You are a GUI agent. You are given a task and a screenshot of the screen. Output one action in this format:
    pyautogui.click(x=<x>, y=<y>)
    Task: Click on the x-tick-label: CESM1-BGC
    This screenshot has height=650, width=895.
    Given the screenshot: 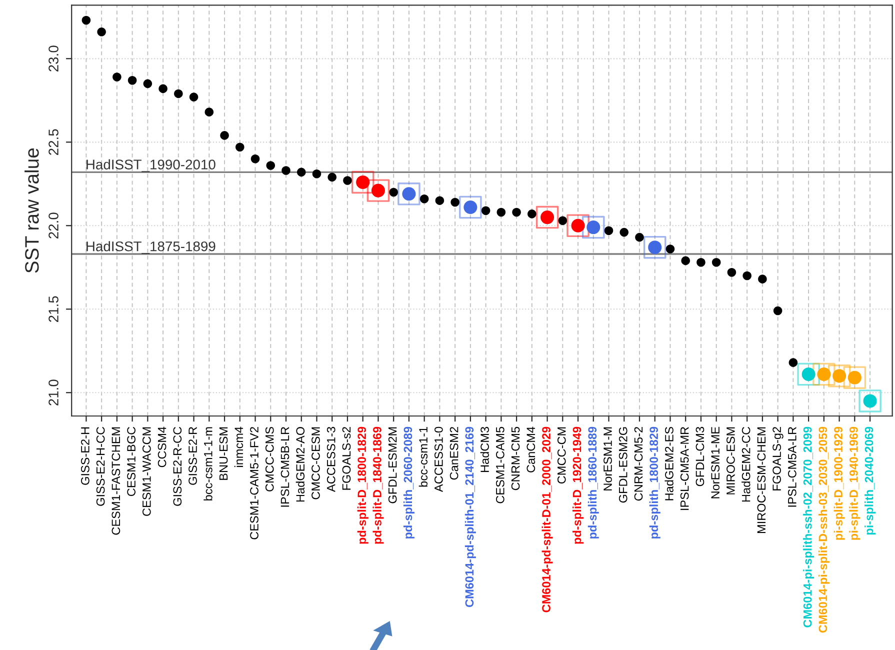 What is the action you would take?
    pyautogui.click(x=131, y=461)
    